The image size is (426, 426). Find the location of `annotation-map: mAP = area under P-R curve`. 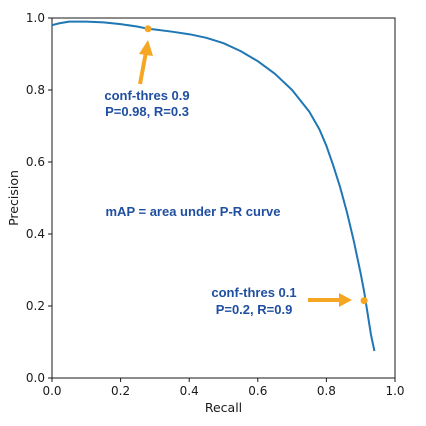

annotation-map: mAP = area under P-R curve is located at coordinates (193, 211).